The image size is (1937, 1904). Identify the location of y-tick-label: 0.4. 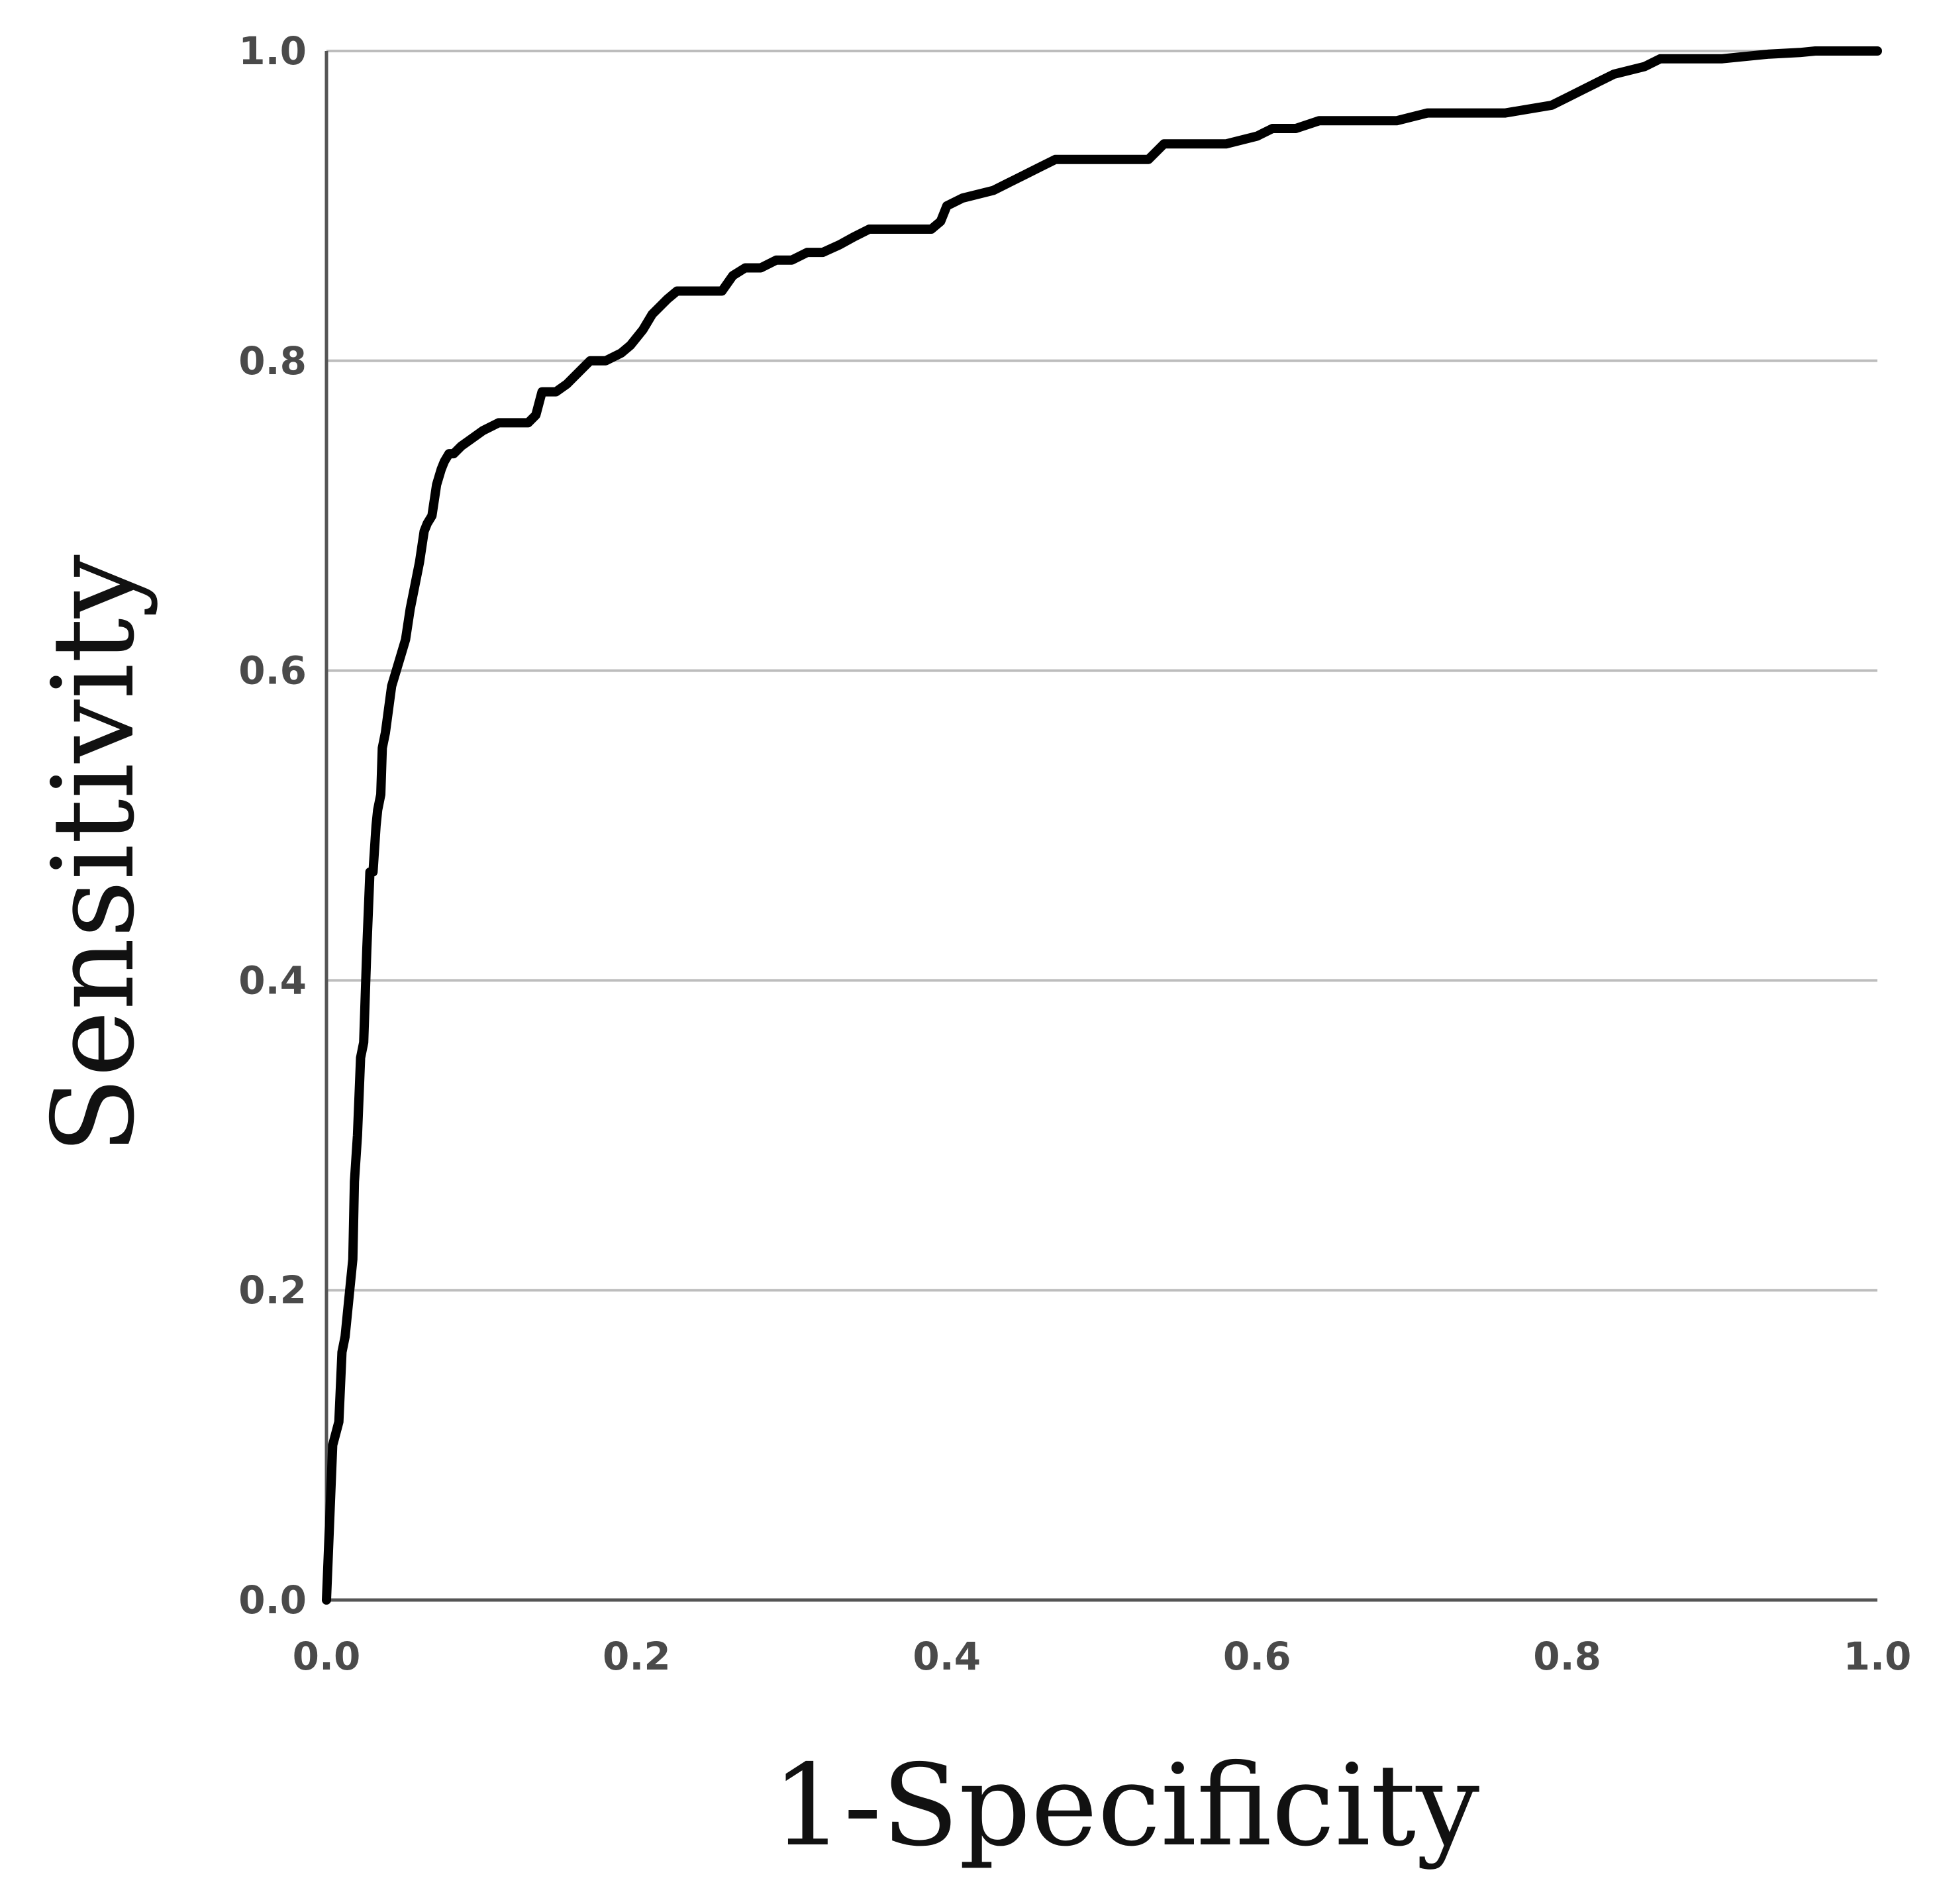
(272, 980).